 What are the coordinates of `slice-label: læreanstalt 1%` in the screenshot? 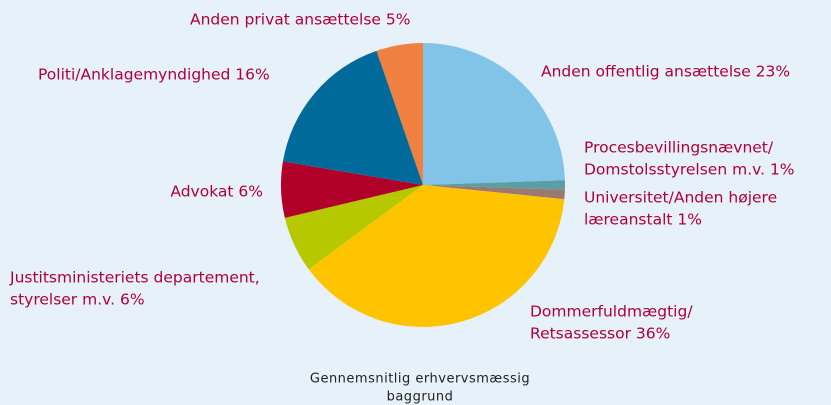 It's located at (643, 220).